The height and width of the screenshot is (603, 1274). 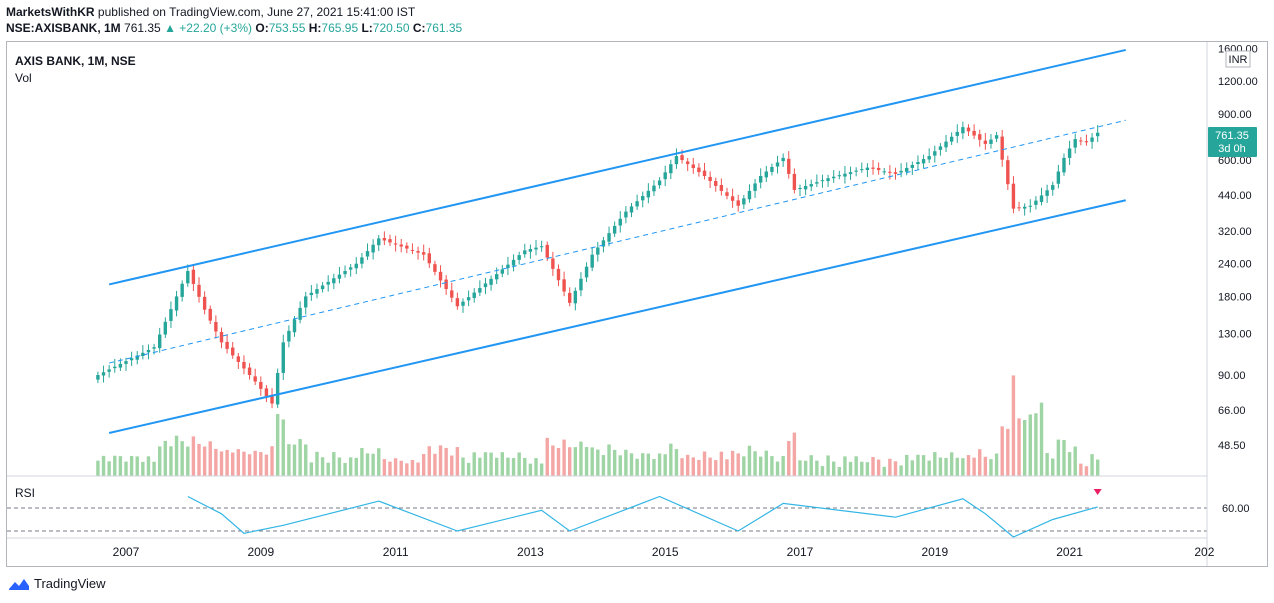 I want to click on price-tick-label: 900.00, so click(x=1235, y=115).